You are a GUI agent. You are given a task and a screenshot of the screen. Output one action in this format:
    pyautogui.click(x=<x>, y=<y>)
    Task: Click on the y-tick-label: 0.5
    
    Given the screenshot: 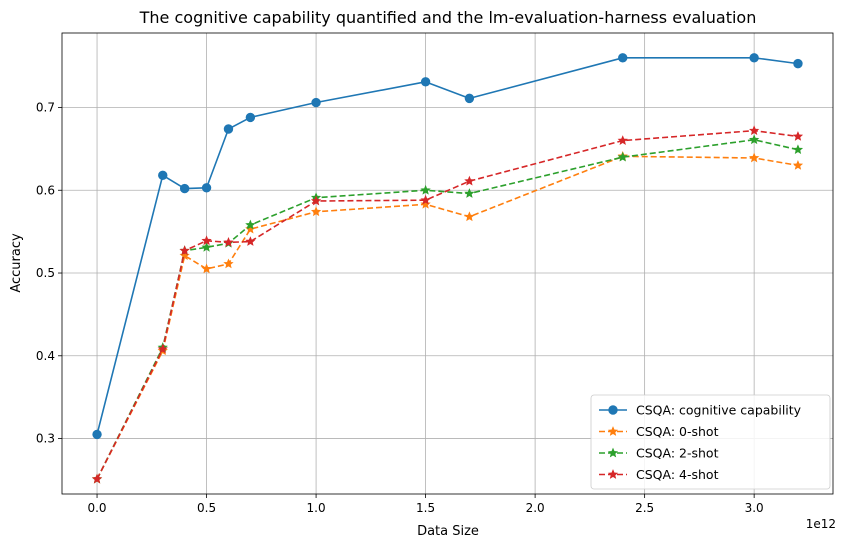 What is the action you would take?
    pyautogui.click(x=45, y=273)
    